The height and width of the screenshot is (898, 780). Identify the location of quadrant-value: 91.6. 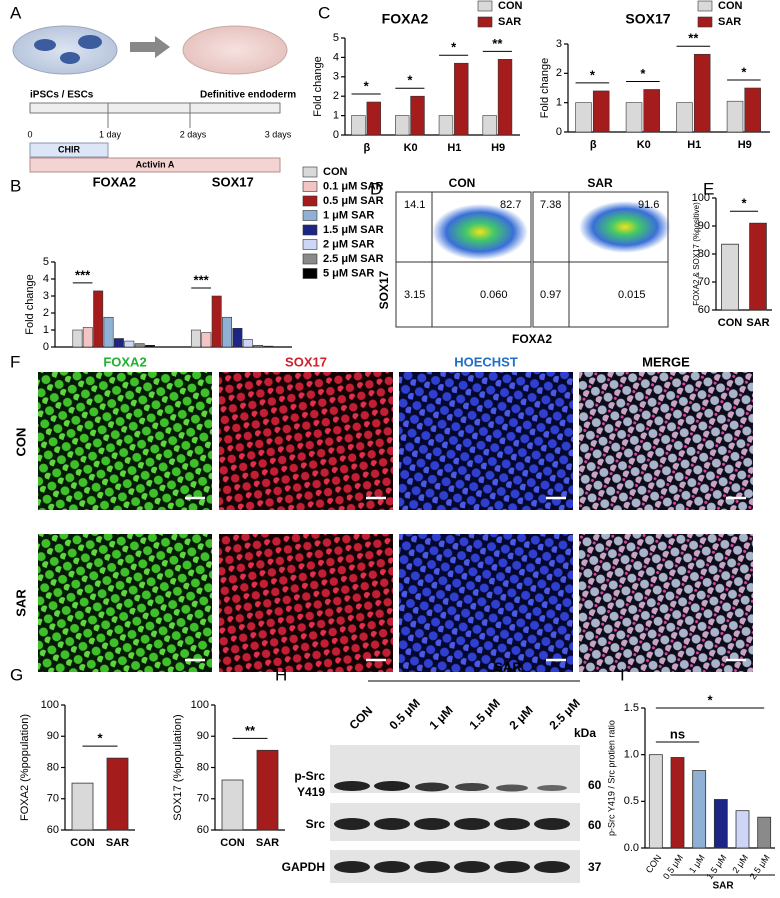
(648, 205).